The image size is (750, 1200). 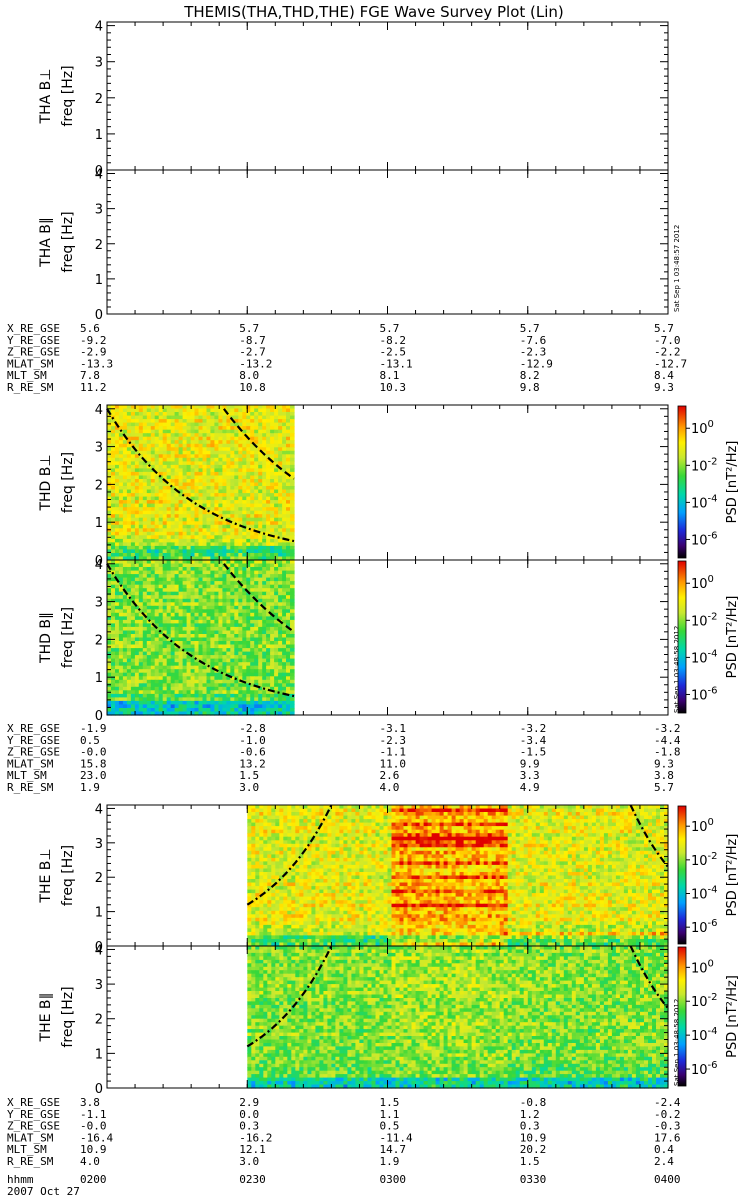 What do you see at coordinates (664, 775) in the screenshot?
I see `ephemeris-value: 3.8` at bounding box center [664, 775].